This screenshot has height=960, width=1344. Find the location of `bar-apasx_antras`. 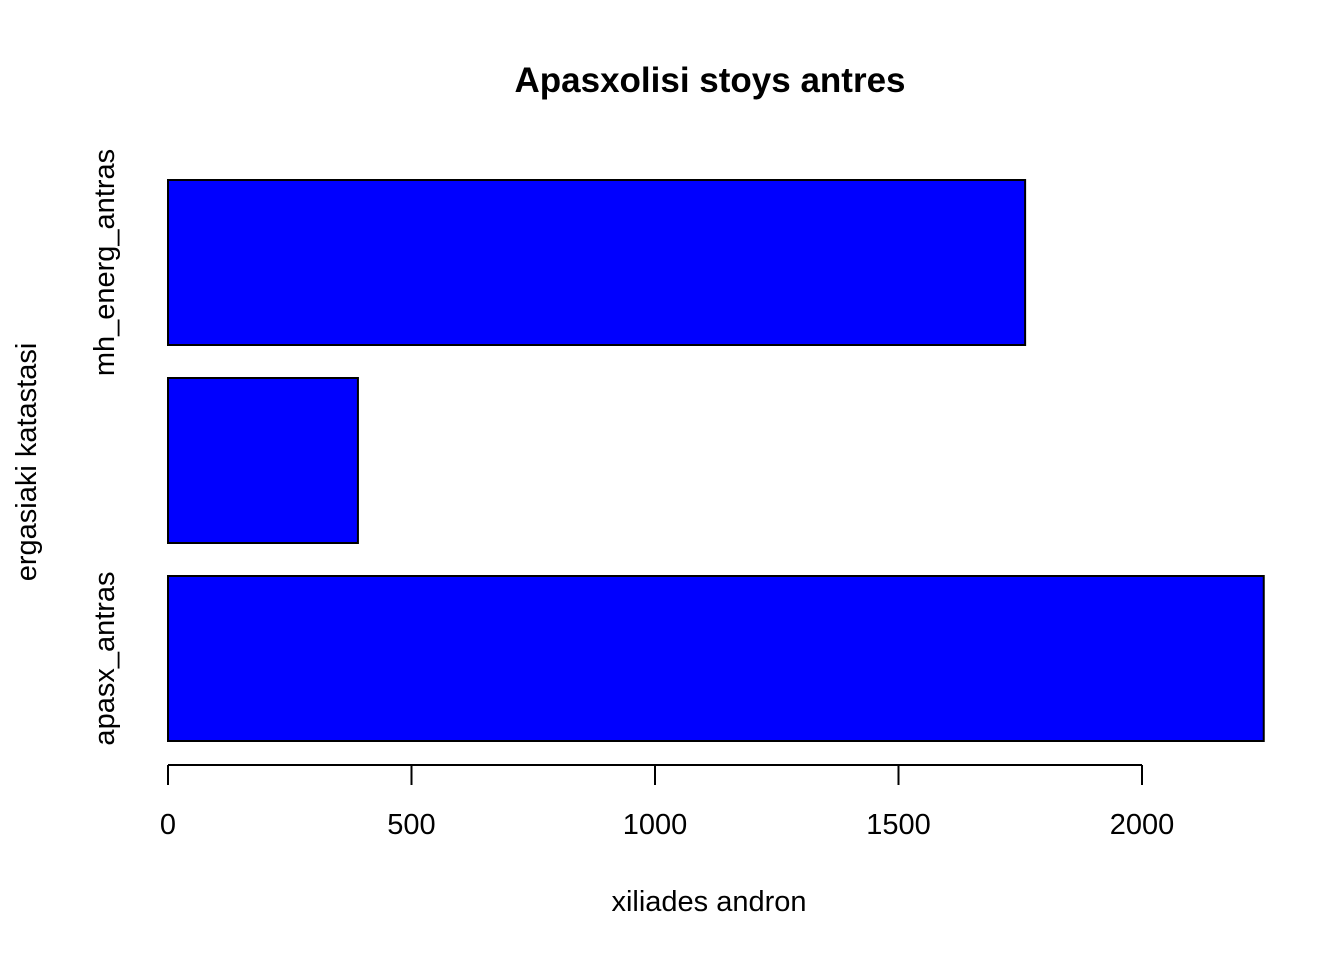

bar-apasx_antras is located at coordinates (716, 658).